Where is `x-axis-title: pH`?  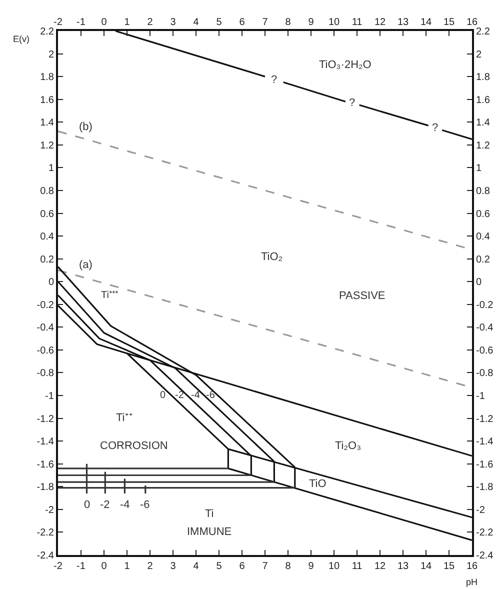 x-axis-title: pH is located at coordinates (472, 582).